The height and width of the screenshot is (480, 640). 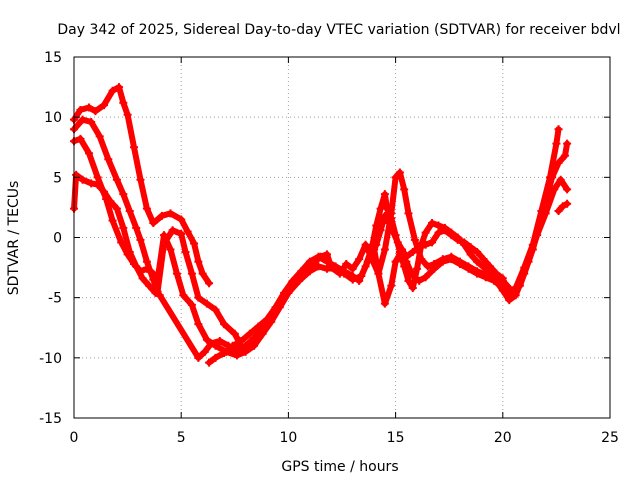 What do you see at coordinates (50, 419) in the screenshot?
I see `y-tick-label: -15` at bounding box center [50, 419].